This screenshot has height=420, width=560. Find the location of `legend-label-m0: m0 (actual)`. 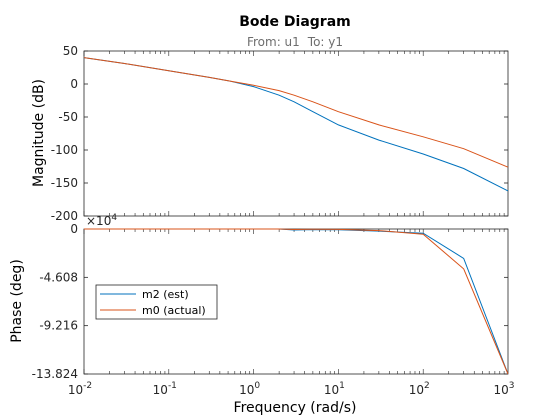

legend-label-m0: m0 (actual) is located at coordinates (174, 310).